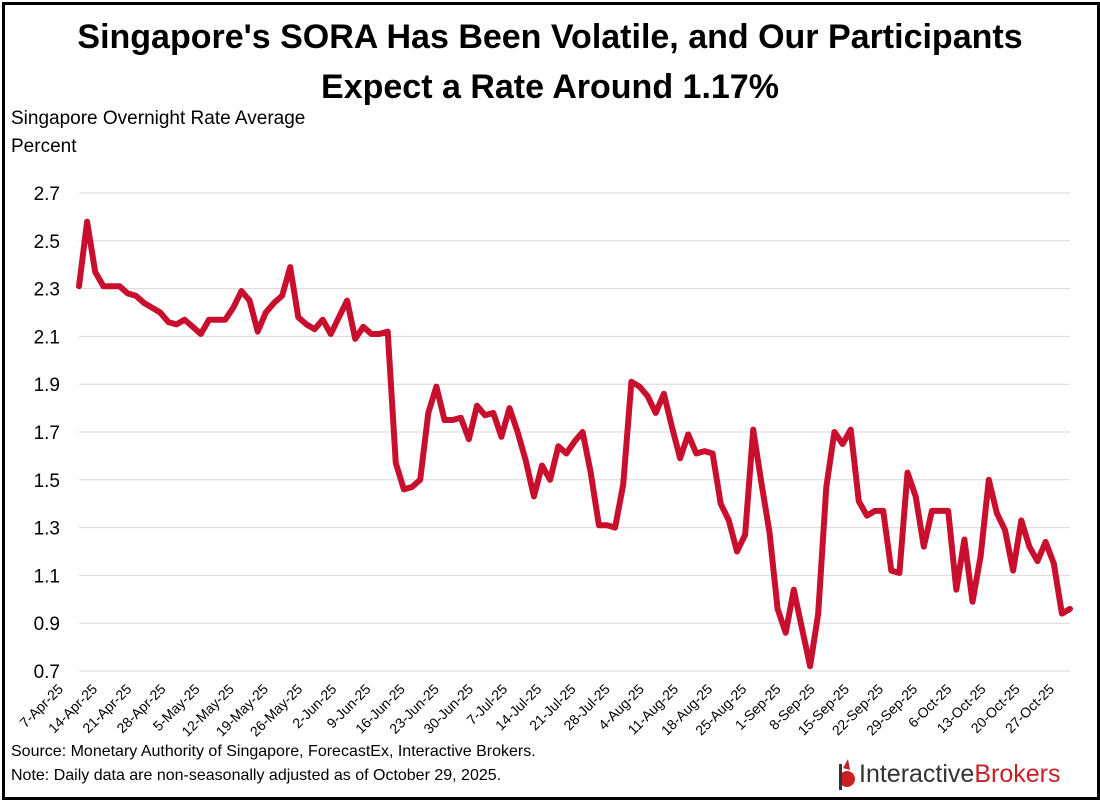 This screenshot has height=800, width=1100. Describe the element at coordinates (550, 87) in the screenshot. I see `chart-title-line2: Expect a Rate Around 1.17%` at that location.